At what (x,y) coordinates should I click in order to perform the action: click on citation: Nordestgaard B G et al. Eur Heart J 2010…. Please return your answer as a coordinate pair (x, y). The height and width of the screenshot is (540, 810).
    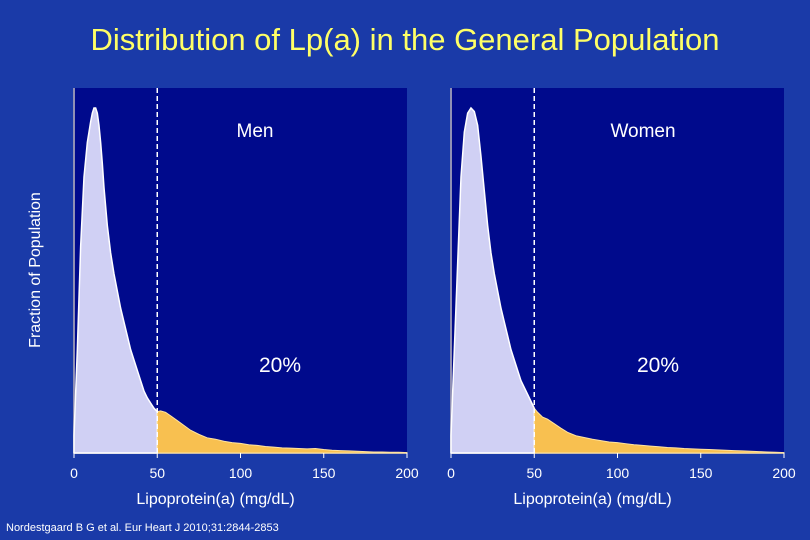
    Looking at the image, I should click on (142, 528).